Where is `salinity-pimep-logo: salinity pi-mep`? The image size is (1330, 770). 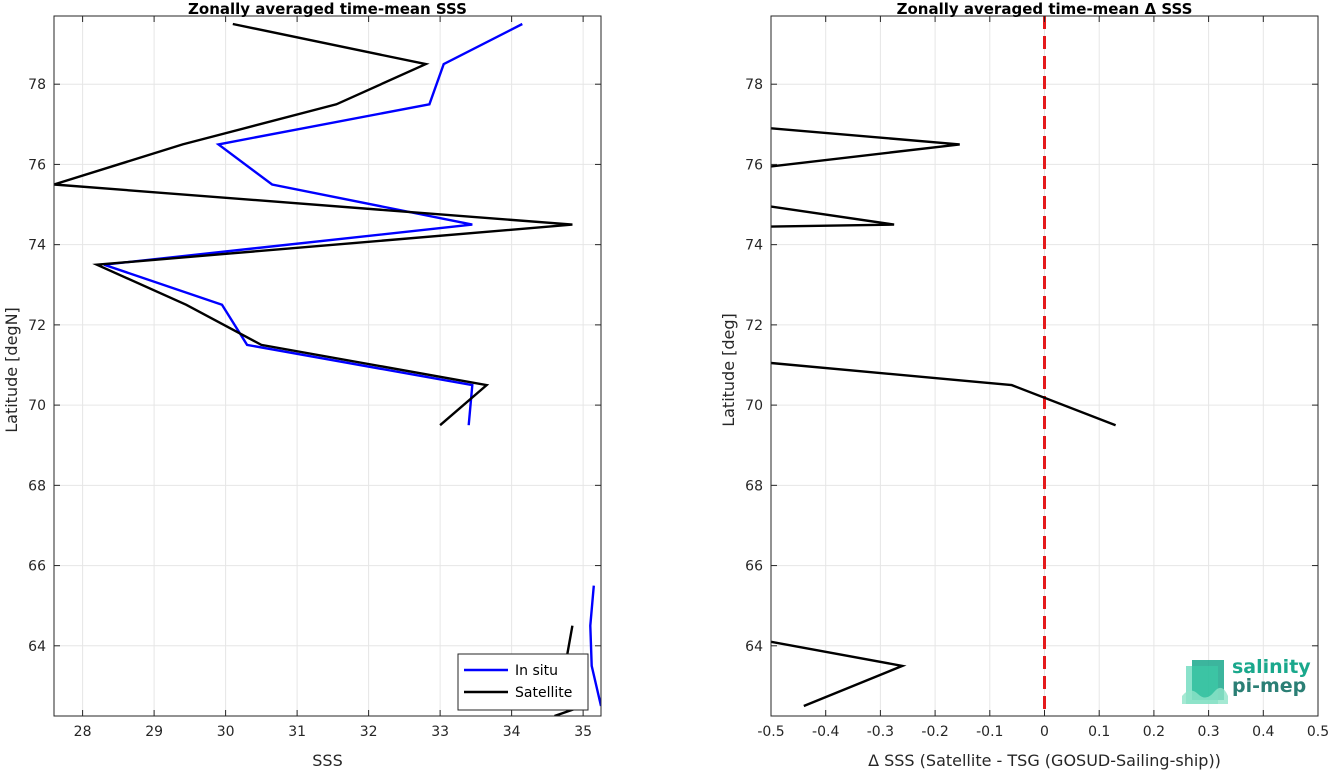 salinity-pimep-logo: salinity pi-mep is located at coordinates (1245, 683).